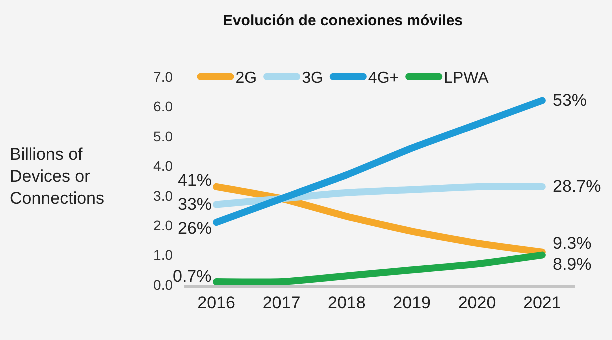 The width and height of the screenshot is (612, 340). Describe the element at coordinates (467, 79) in the screenshot. I see `legend-label: LPWA` at that location.